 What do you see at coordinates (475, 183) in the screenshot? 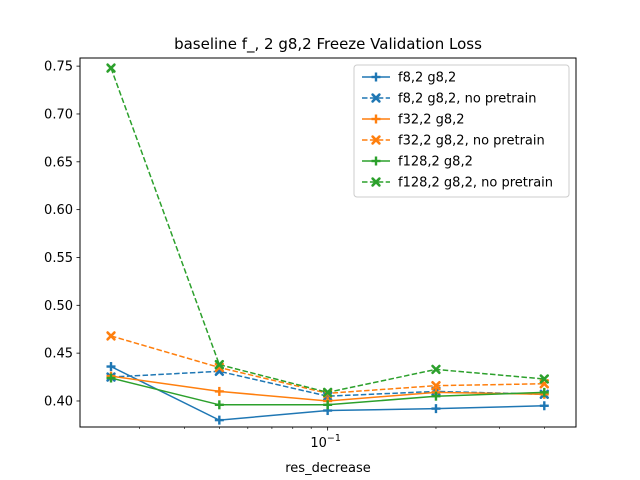
I see `legend-label: f128,2 g8,2, no pretrain` at bounding box center [475, 183].